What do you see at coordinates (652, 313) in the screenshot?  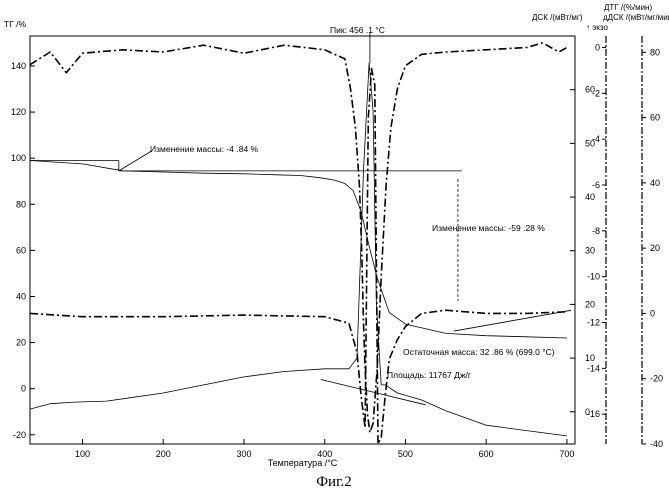 I see `ddsc-tick-label: 0` at bounding box center [652, 313].